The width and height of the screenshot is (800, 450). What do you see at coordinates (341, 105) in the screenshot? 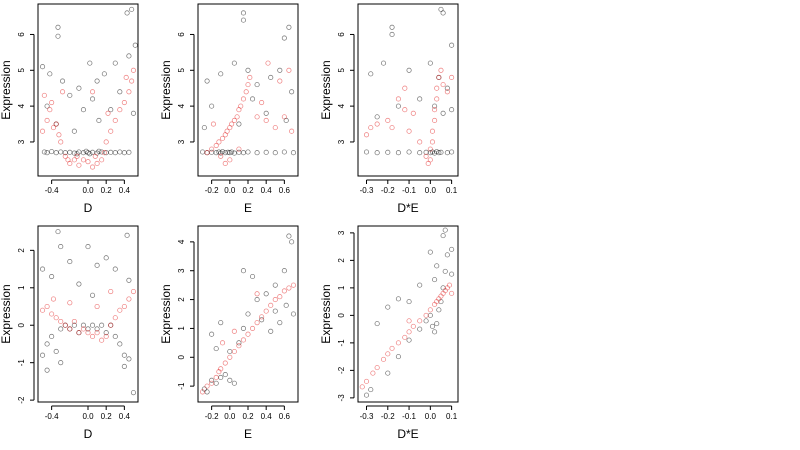
I see `y-tick-label: 4` at bounding box center [341, 105].